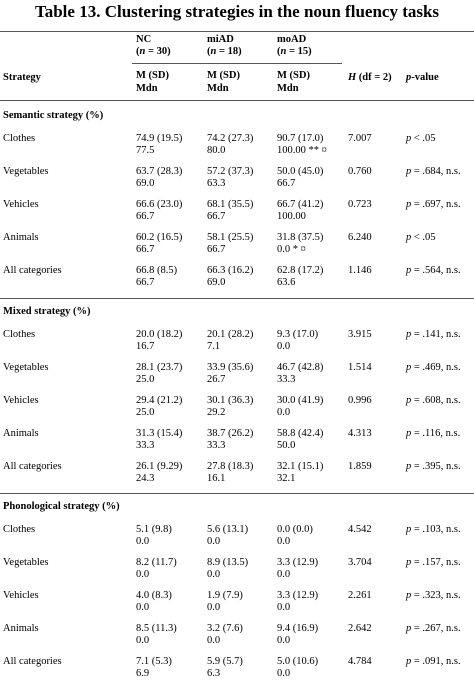  Describe the element at coordinates (22, 77) in the screenshot. I see `col-header-strategy: Strategy` at that location.